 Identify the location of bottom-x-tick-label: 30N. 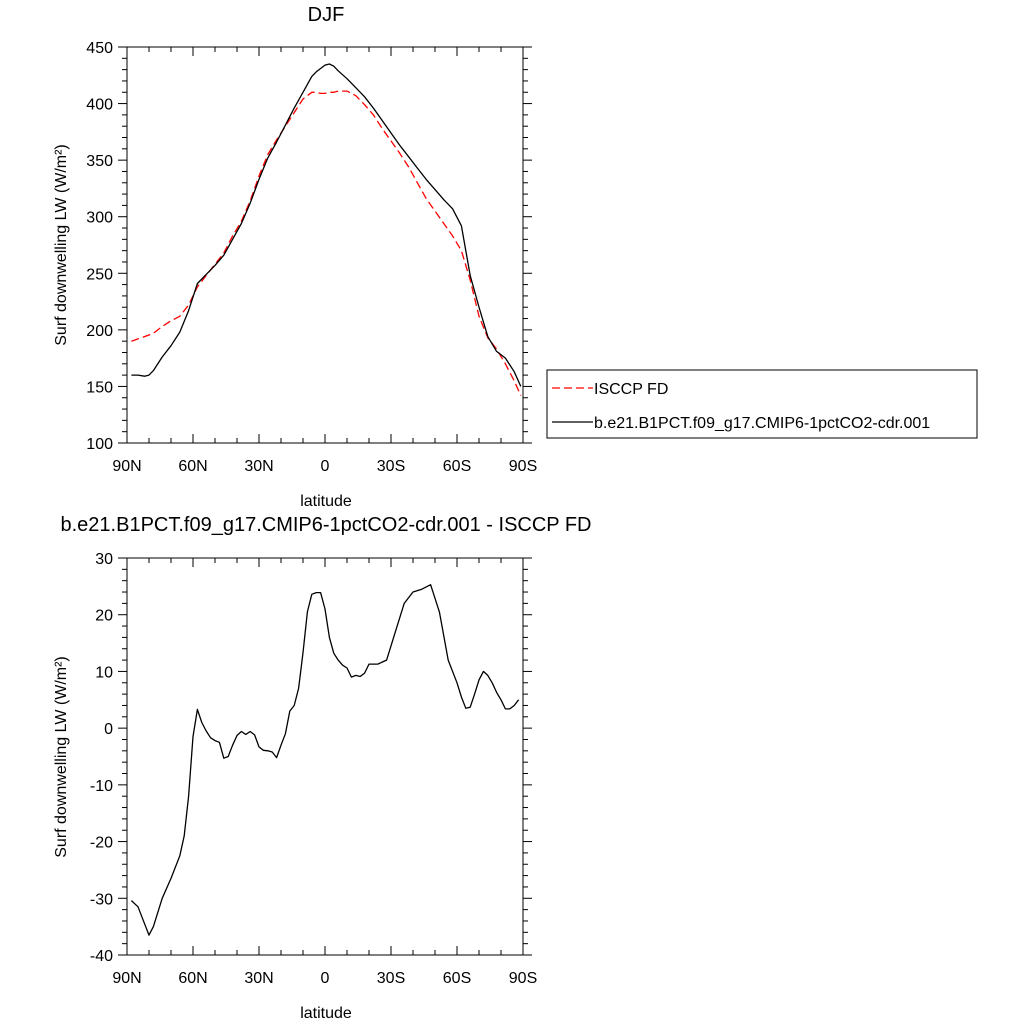
(258, 978).